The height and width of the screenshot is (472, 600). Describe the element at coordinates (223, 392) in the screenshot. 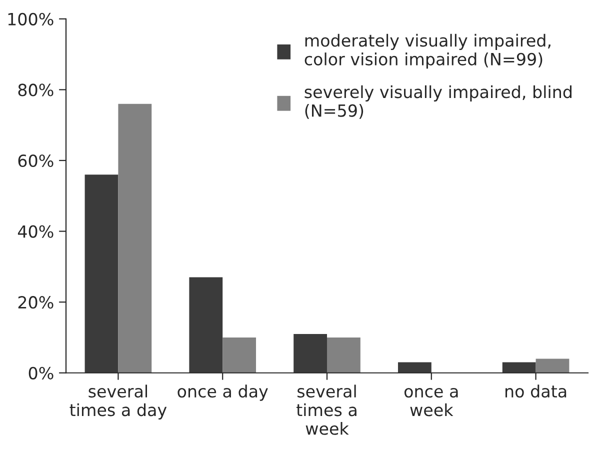

I see `x-tick-label: once a day` at that location.